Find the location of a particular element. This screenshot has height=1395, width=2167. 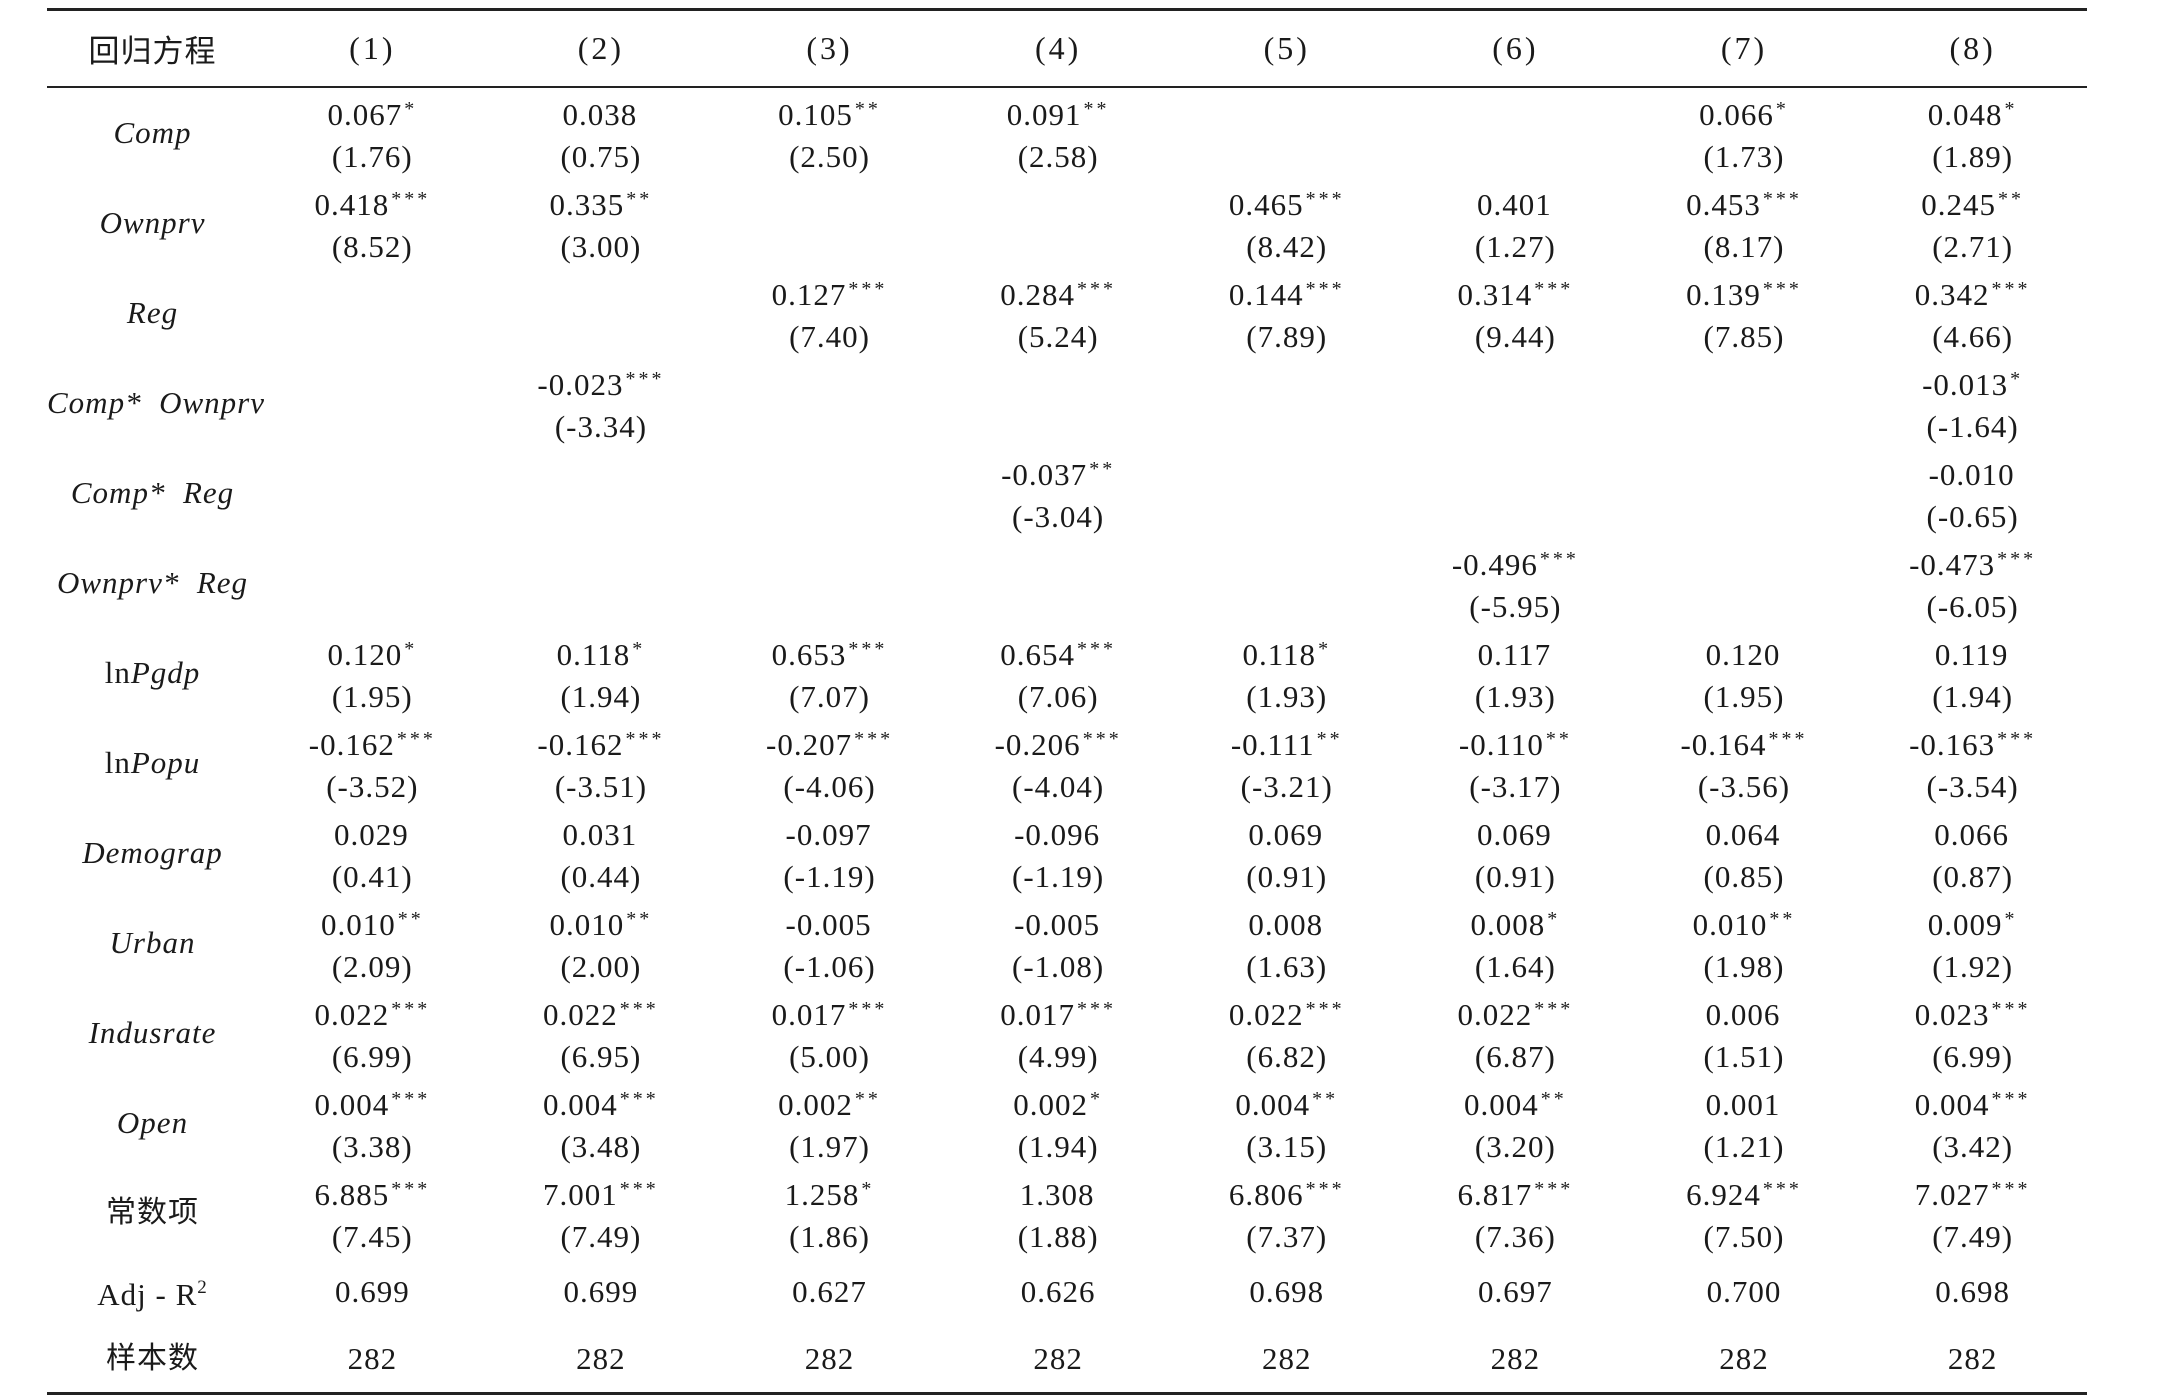

coefficient-cell: -0.496 *** (-5.95) is located at coordinates (1515, 583).